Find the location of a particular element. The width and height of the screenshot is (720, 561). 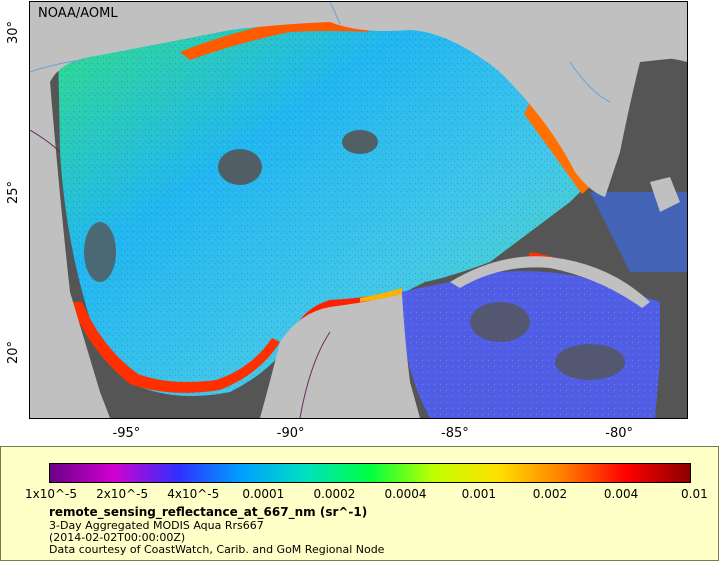

x-tick-label: -95° is located at coordinates (126, 433).